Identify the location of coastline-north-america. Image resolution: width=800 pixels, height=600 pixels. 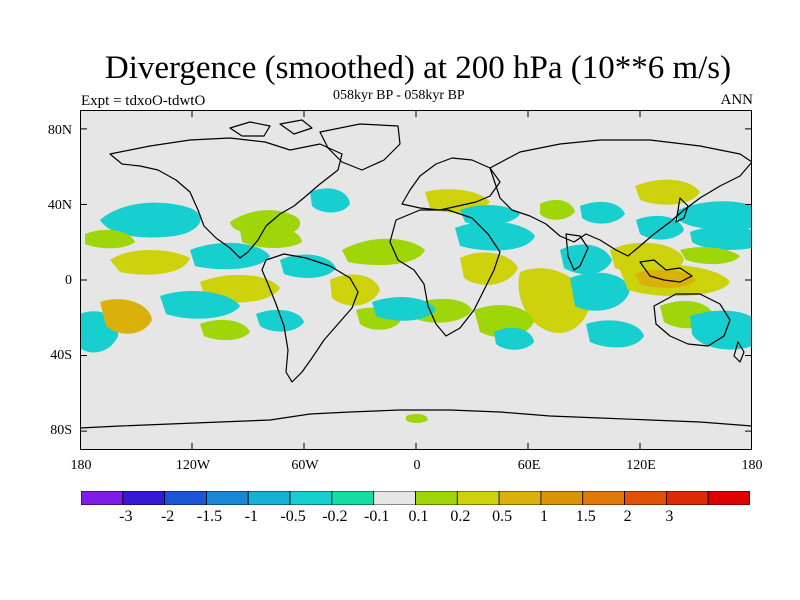
(226, 198).